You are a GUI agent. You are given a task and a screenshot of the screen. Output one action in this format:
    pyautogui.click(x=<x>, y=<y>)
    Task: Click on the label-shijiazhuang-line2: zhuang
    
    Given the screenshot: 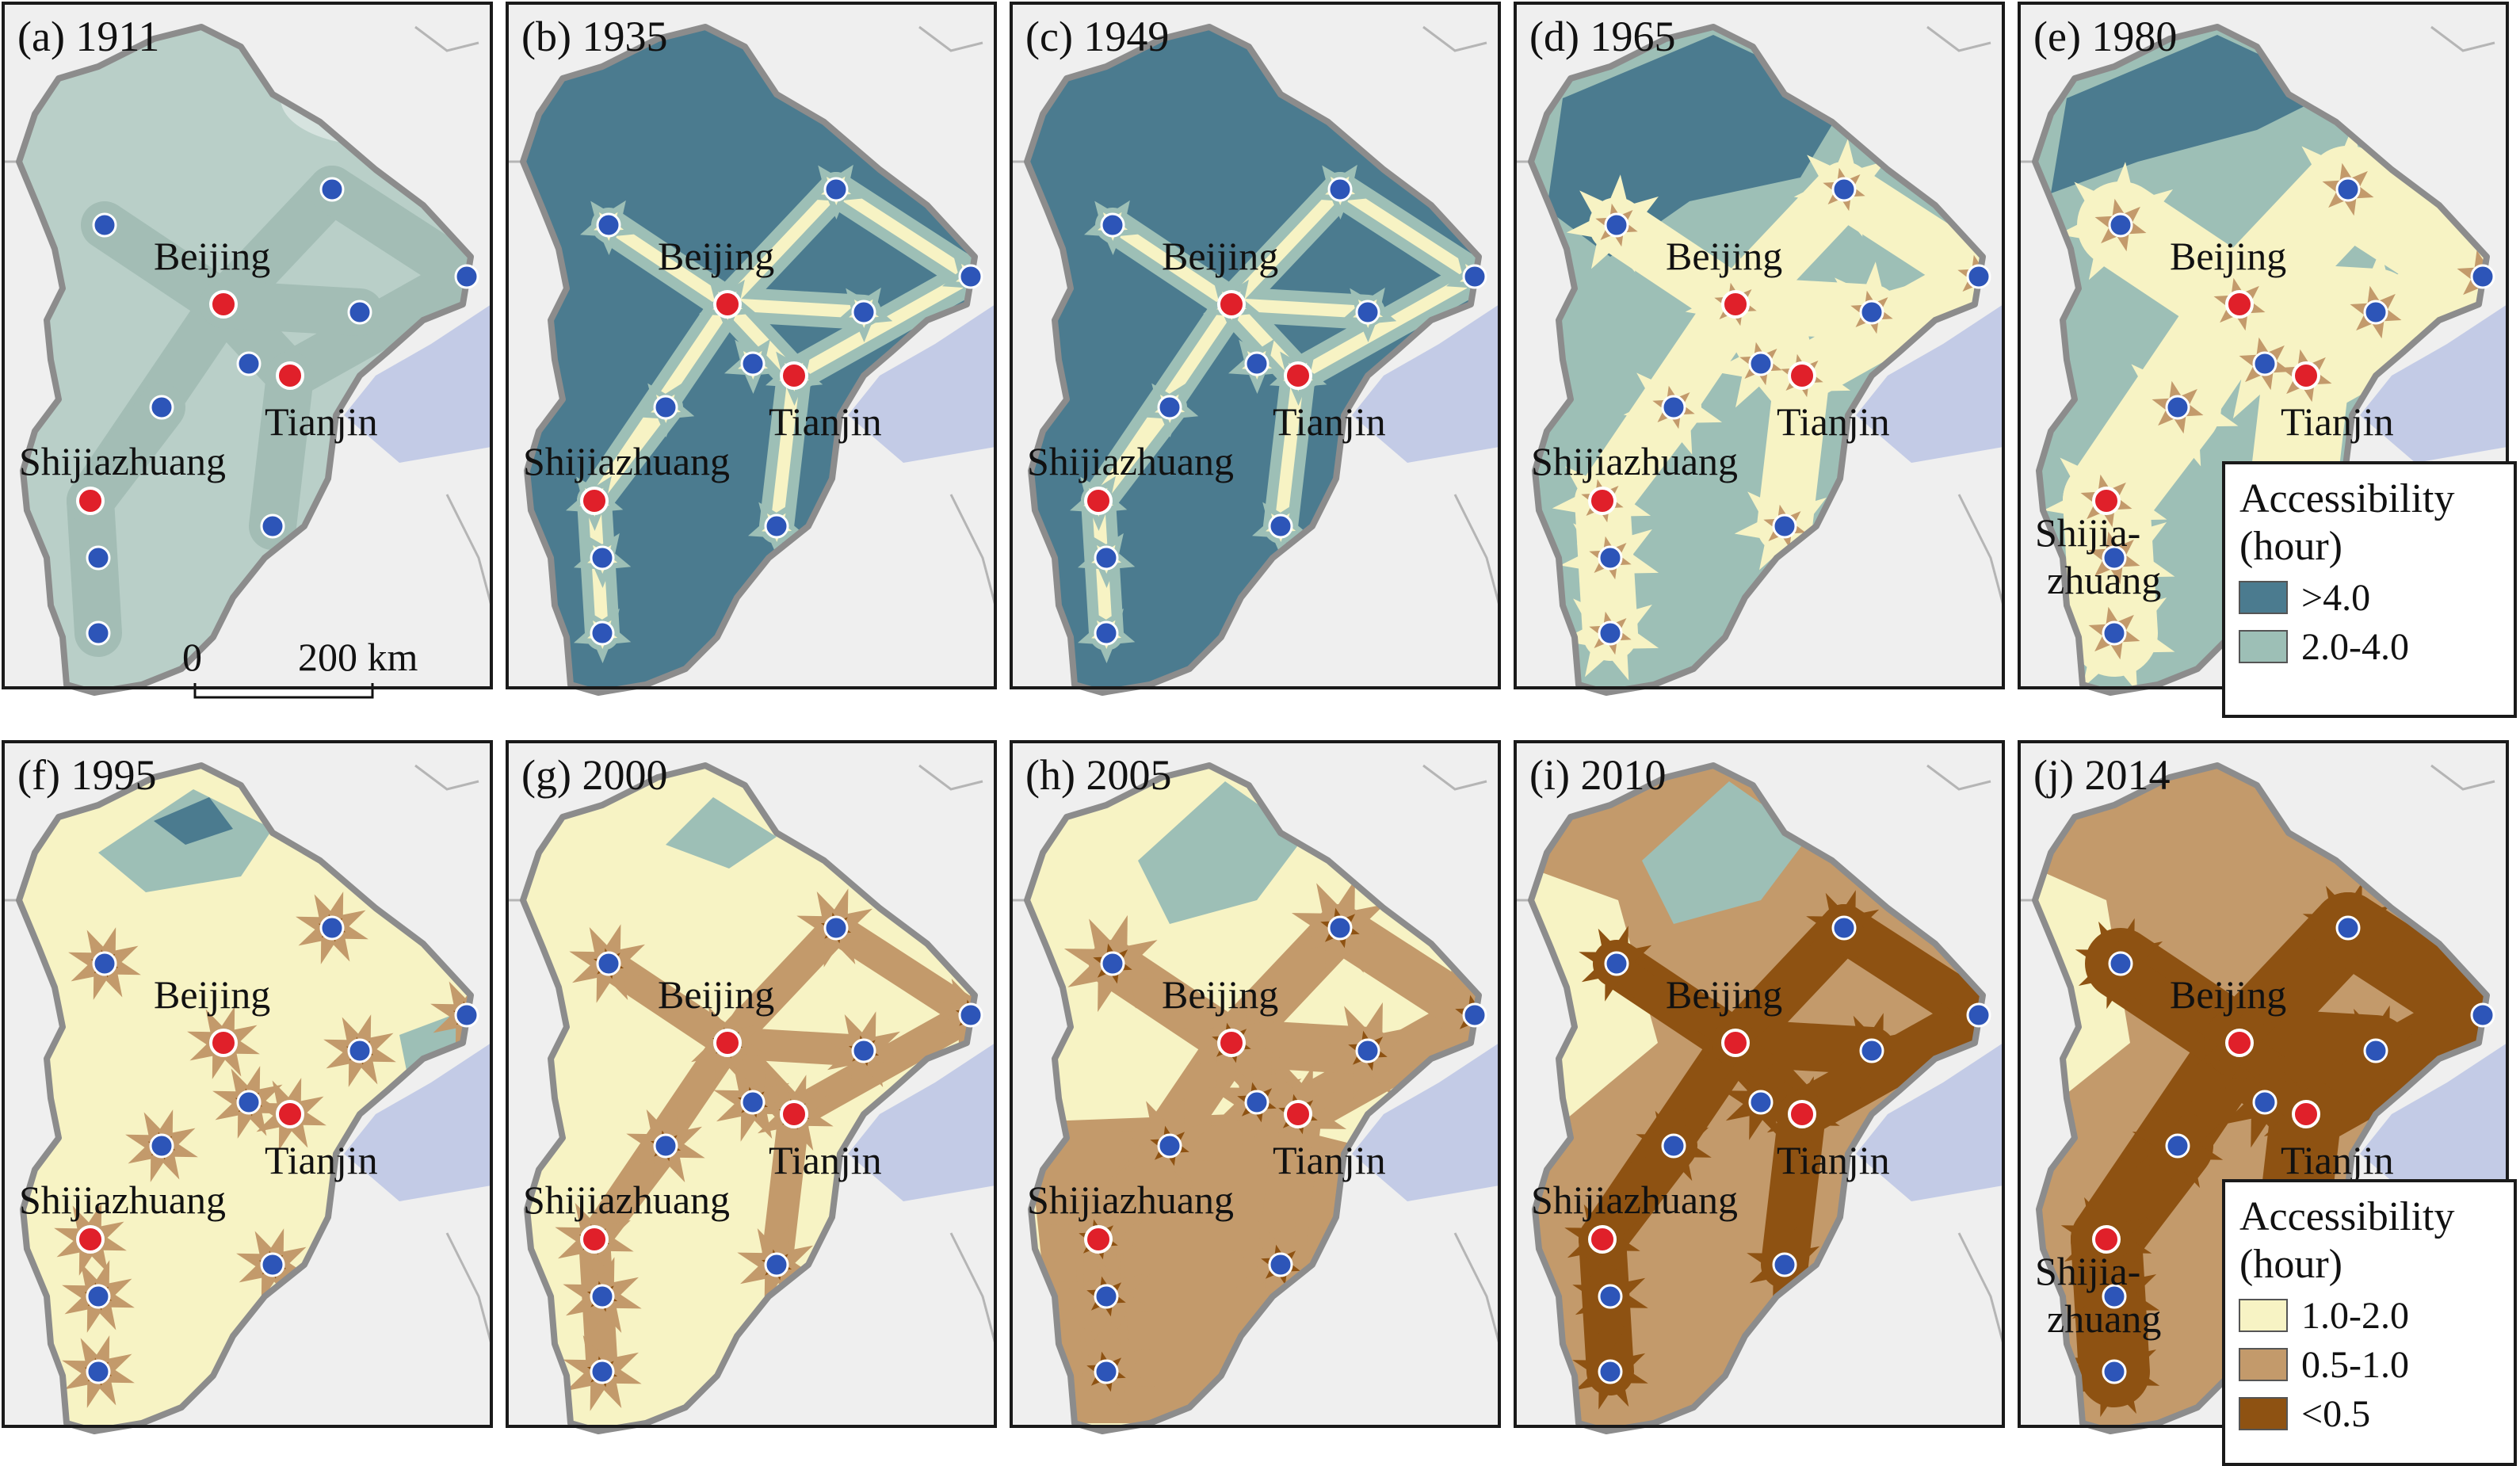 What is the action you would take?
    pyautogui.click(x=2104, y=1318)
    